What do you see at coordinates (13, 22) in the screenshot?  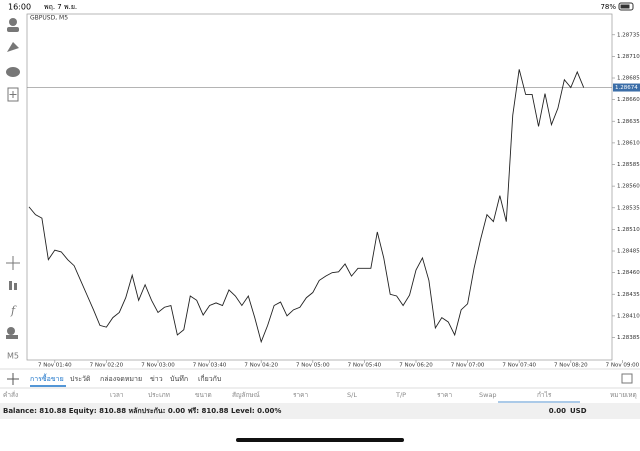 I see `account-icon` at bounding box center [13, 22].